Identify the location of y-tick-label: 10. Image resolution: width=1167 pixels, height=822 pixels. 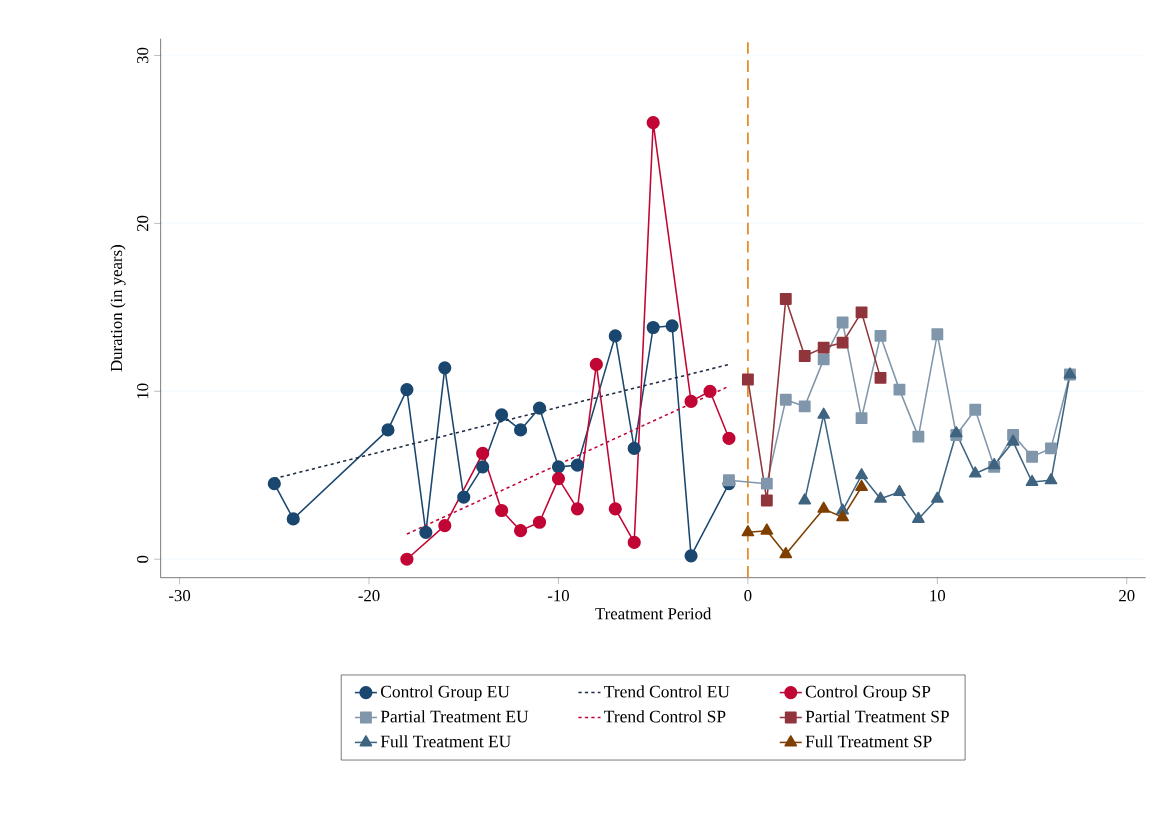
(143, 391).